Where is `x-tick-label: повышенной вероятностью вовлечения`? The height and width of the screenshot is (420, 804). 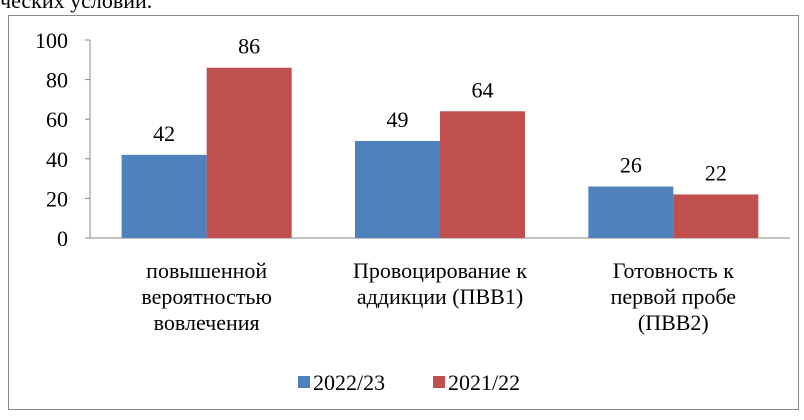 x-tick-label: повышенной вероятностью вовлечения is located at coordinates (206, 296).